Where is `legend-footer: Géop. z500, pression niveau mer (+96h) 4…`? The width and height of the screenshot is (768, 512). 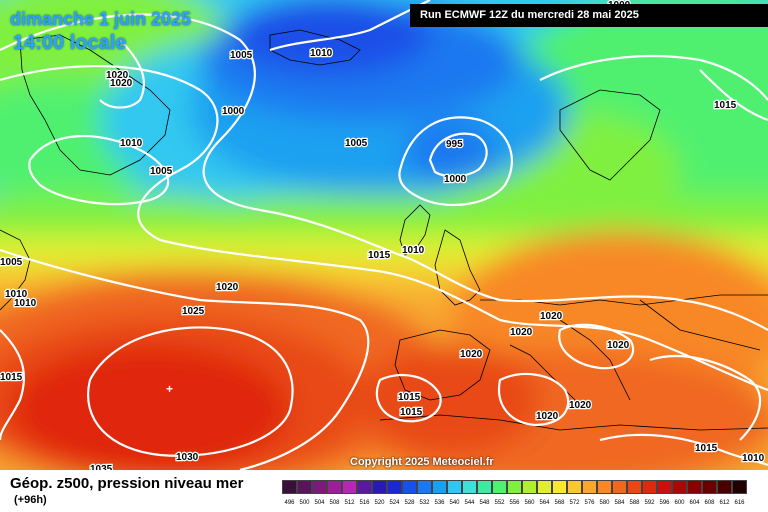 legend-footer: Géop. z500, pression niveau mer (+96h) 4… is located at coordinates (384, 491).